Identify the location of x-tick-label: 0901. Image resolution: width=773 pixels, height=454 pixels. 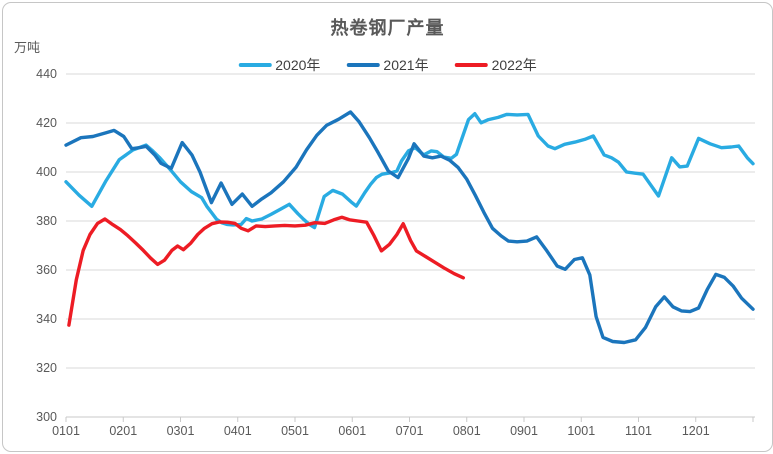
(524, 431).